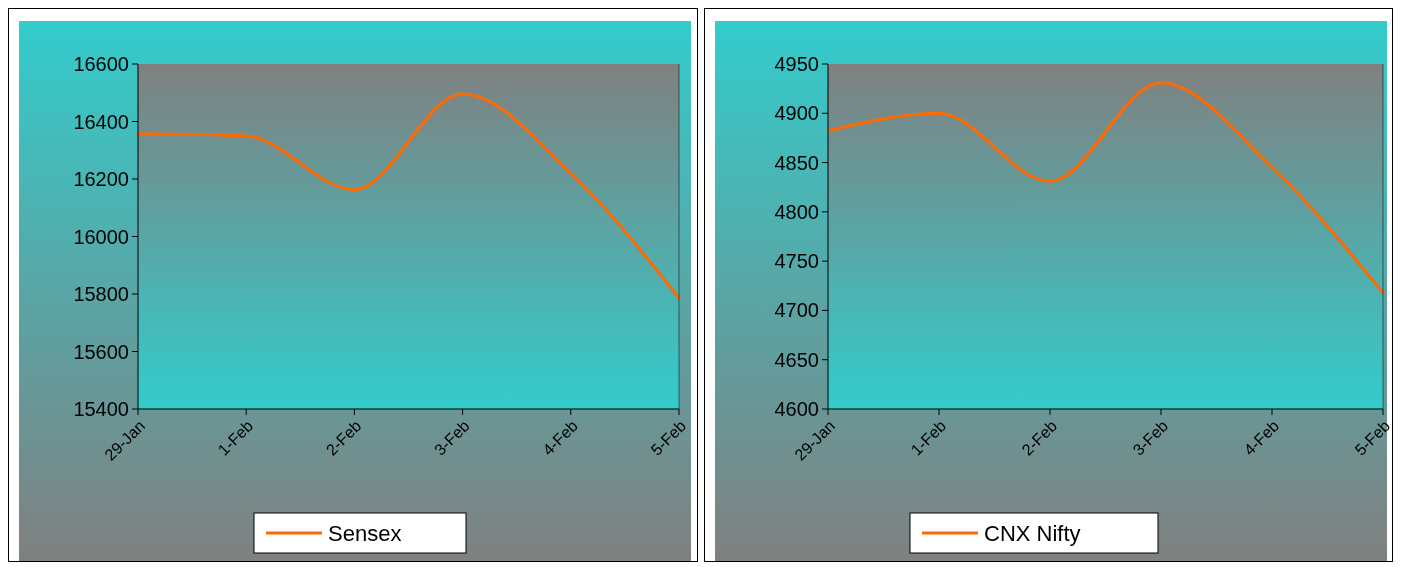 Image resolution: width=1401 pixels, height=567 pixels. Describe the element at coordinates (101, 179) in the screenshot. I see `y-tick-label: 16200` at that location.